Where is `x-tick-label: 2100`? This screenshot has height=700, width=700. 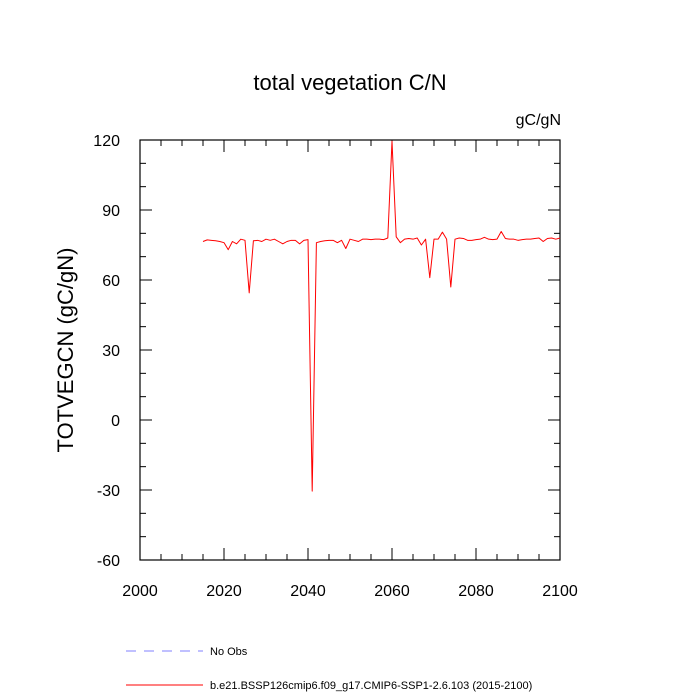
x-tick-label: 2100 is located at coordinates (560, 591).